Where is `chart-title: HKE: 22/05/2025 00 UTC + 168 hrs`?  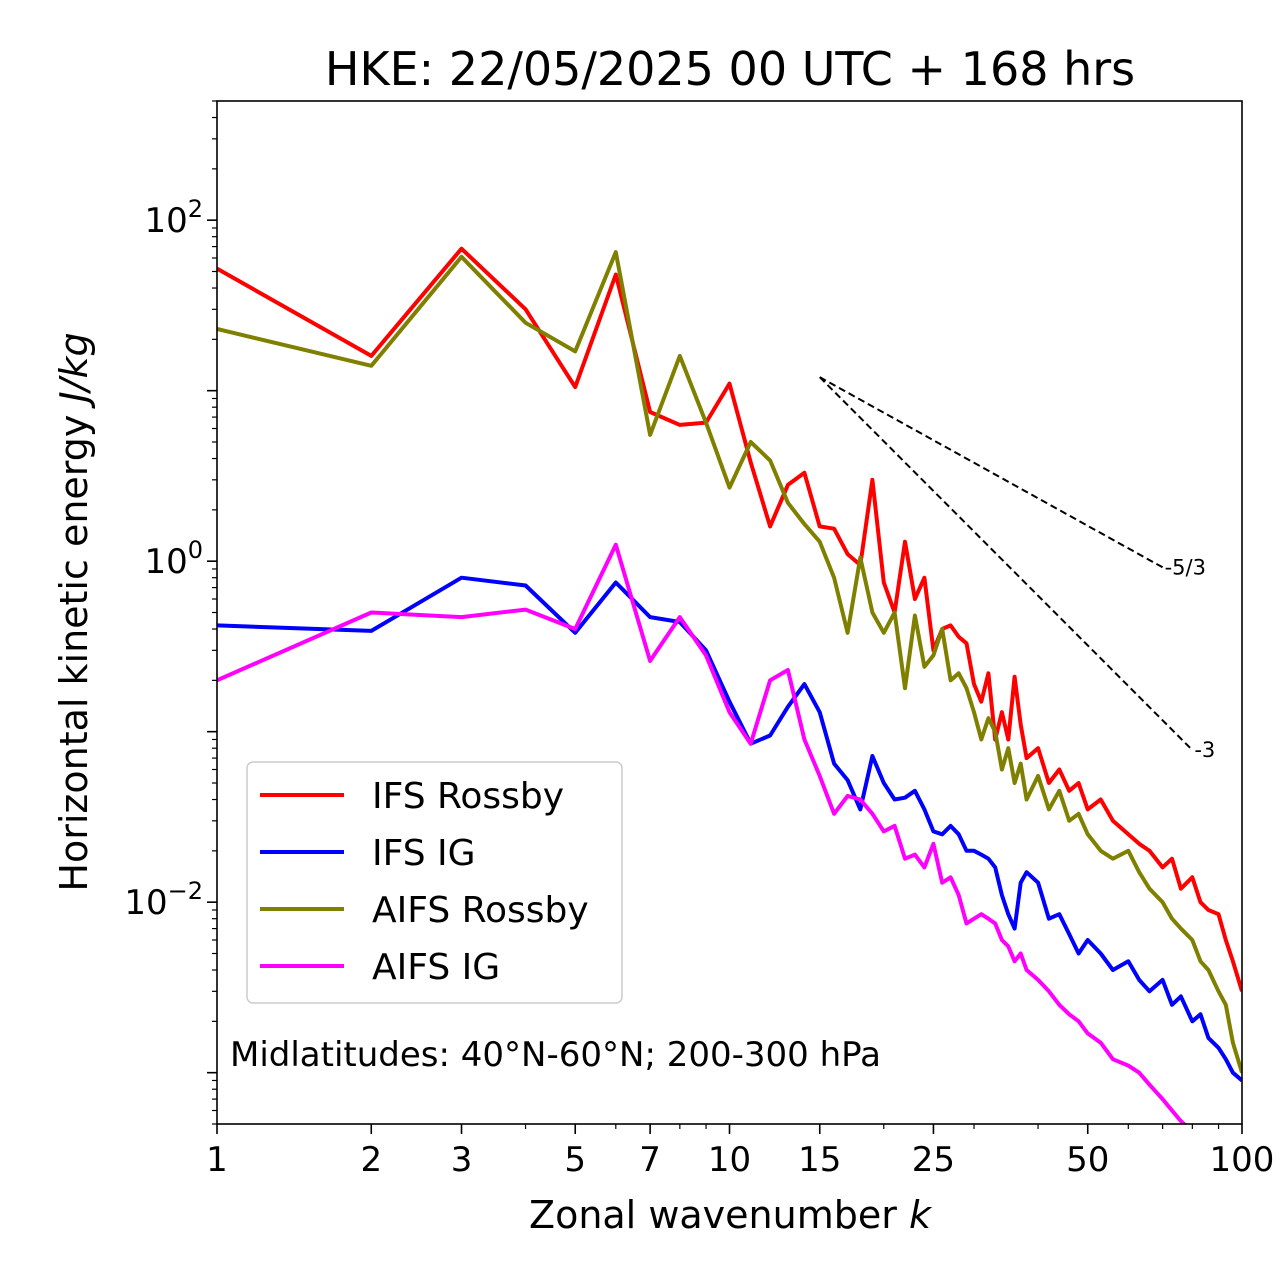 chart-title: HKE: 22/05/2025 00 UTC + 168 hrs is located at coordinates (730, 69).